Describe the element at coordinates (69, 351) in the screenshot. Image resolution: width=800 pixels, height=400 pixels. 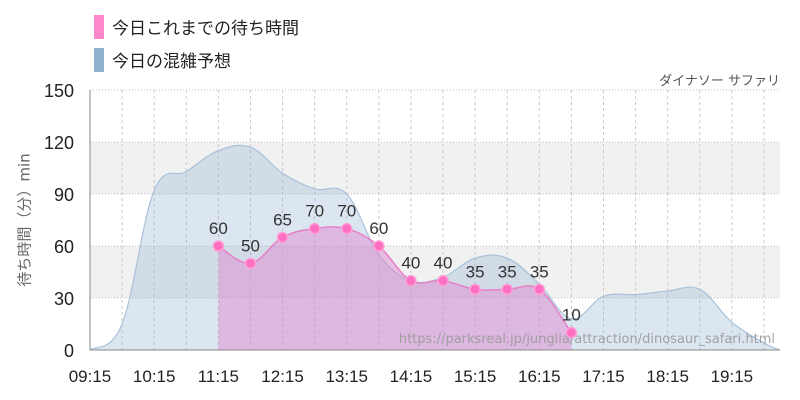
I see `y-tick-label: 0` at that location.